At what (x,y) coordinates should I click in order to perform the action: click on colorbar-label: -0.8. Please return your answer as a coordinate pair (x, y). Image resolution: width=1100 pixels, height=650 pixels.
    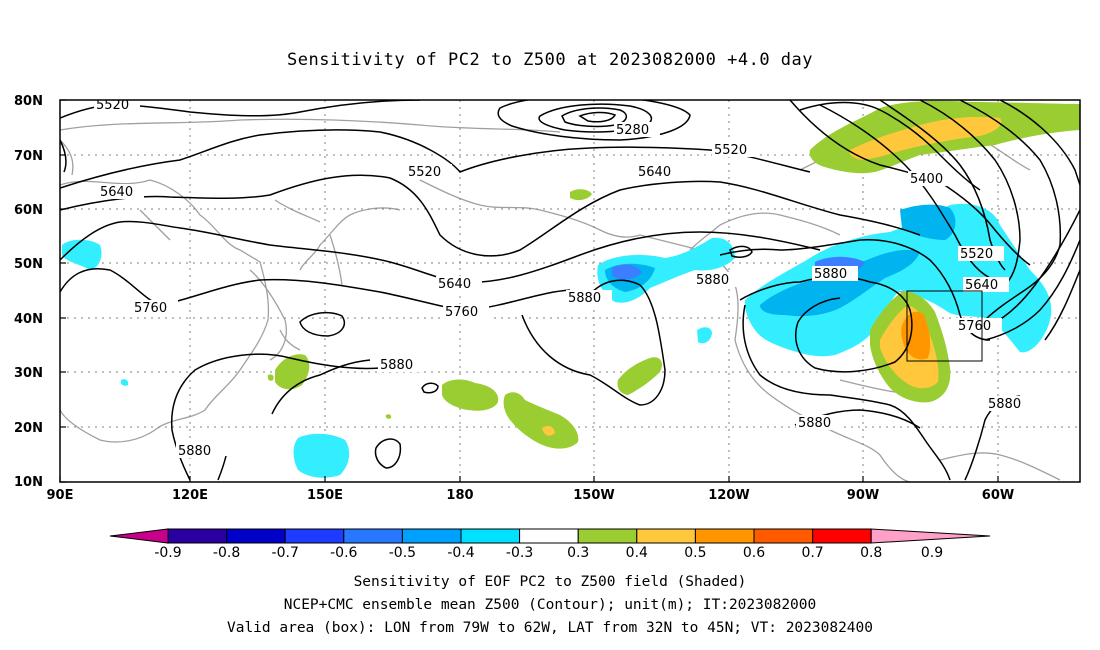
    Looking at the image, I should click on (226, 553).